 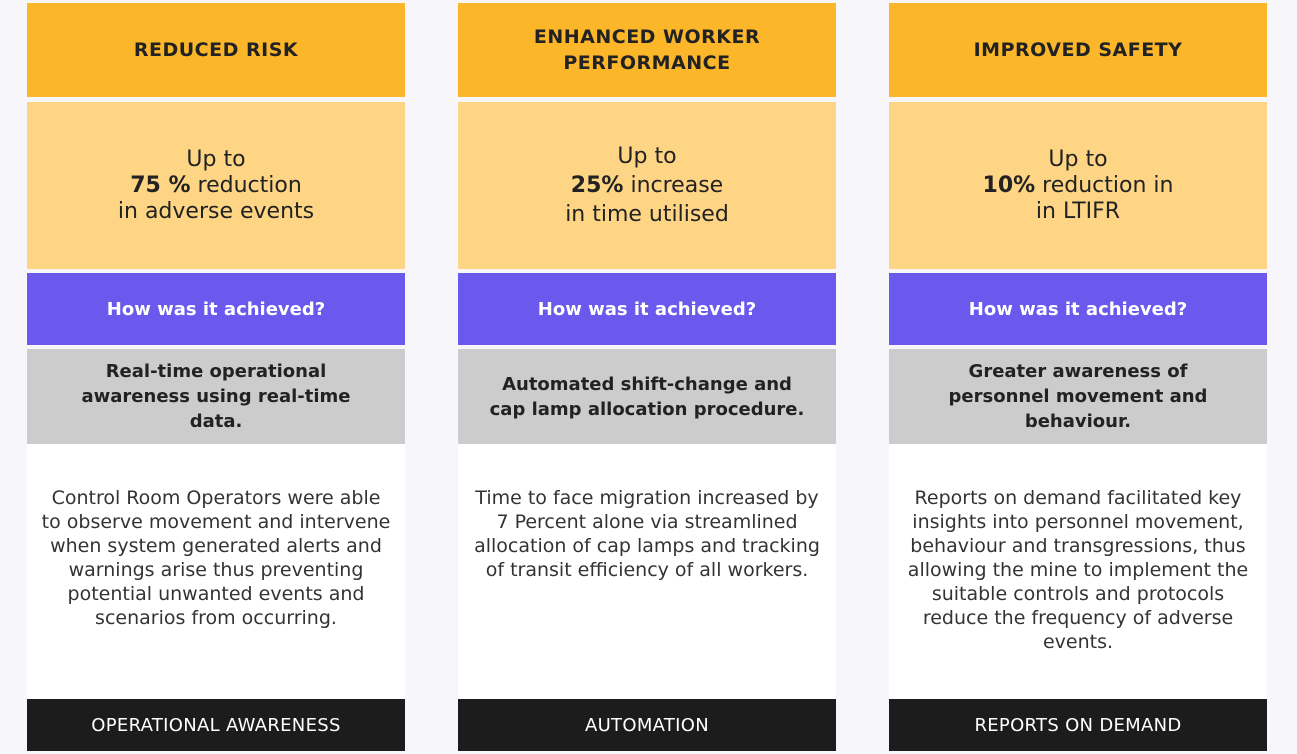 What do you see at coordinates (1078, 211) in the screenshot?
I see `stat-suffix: in LTIFR` at bounding box center [1078, 211].